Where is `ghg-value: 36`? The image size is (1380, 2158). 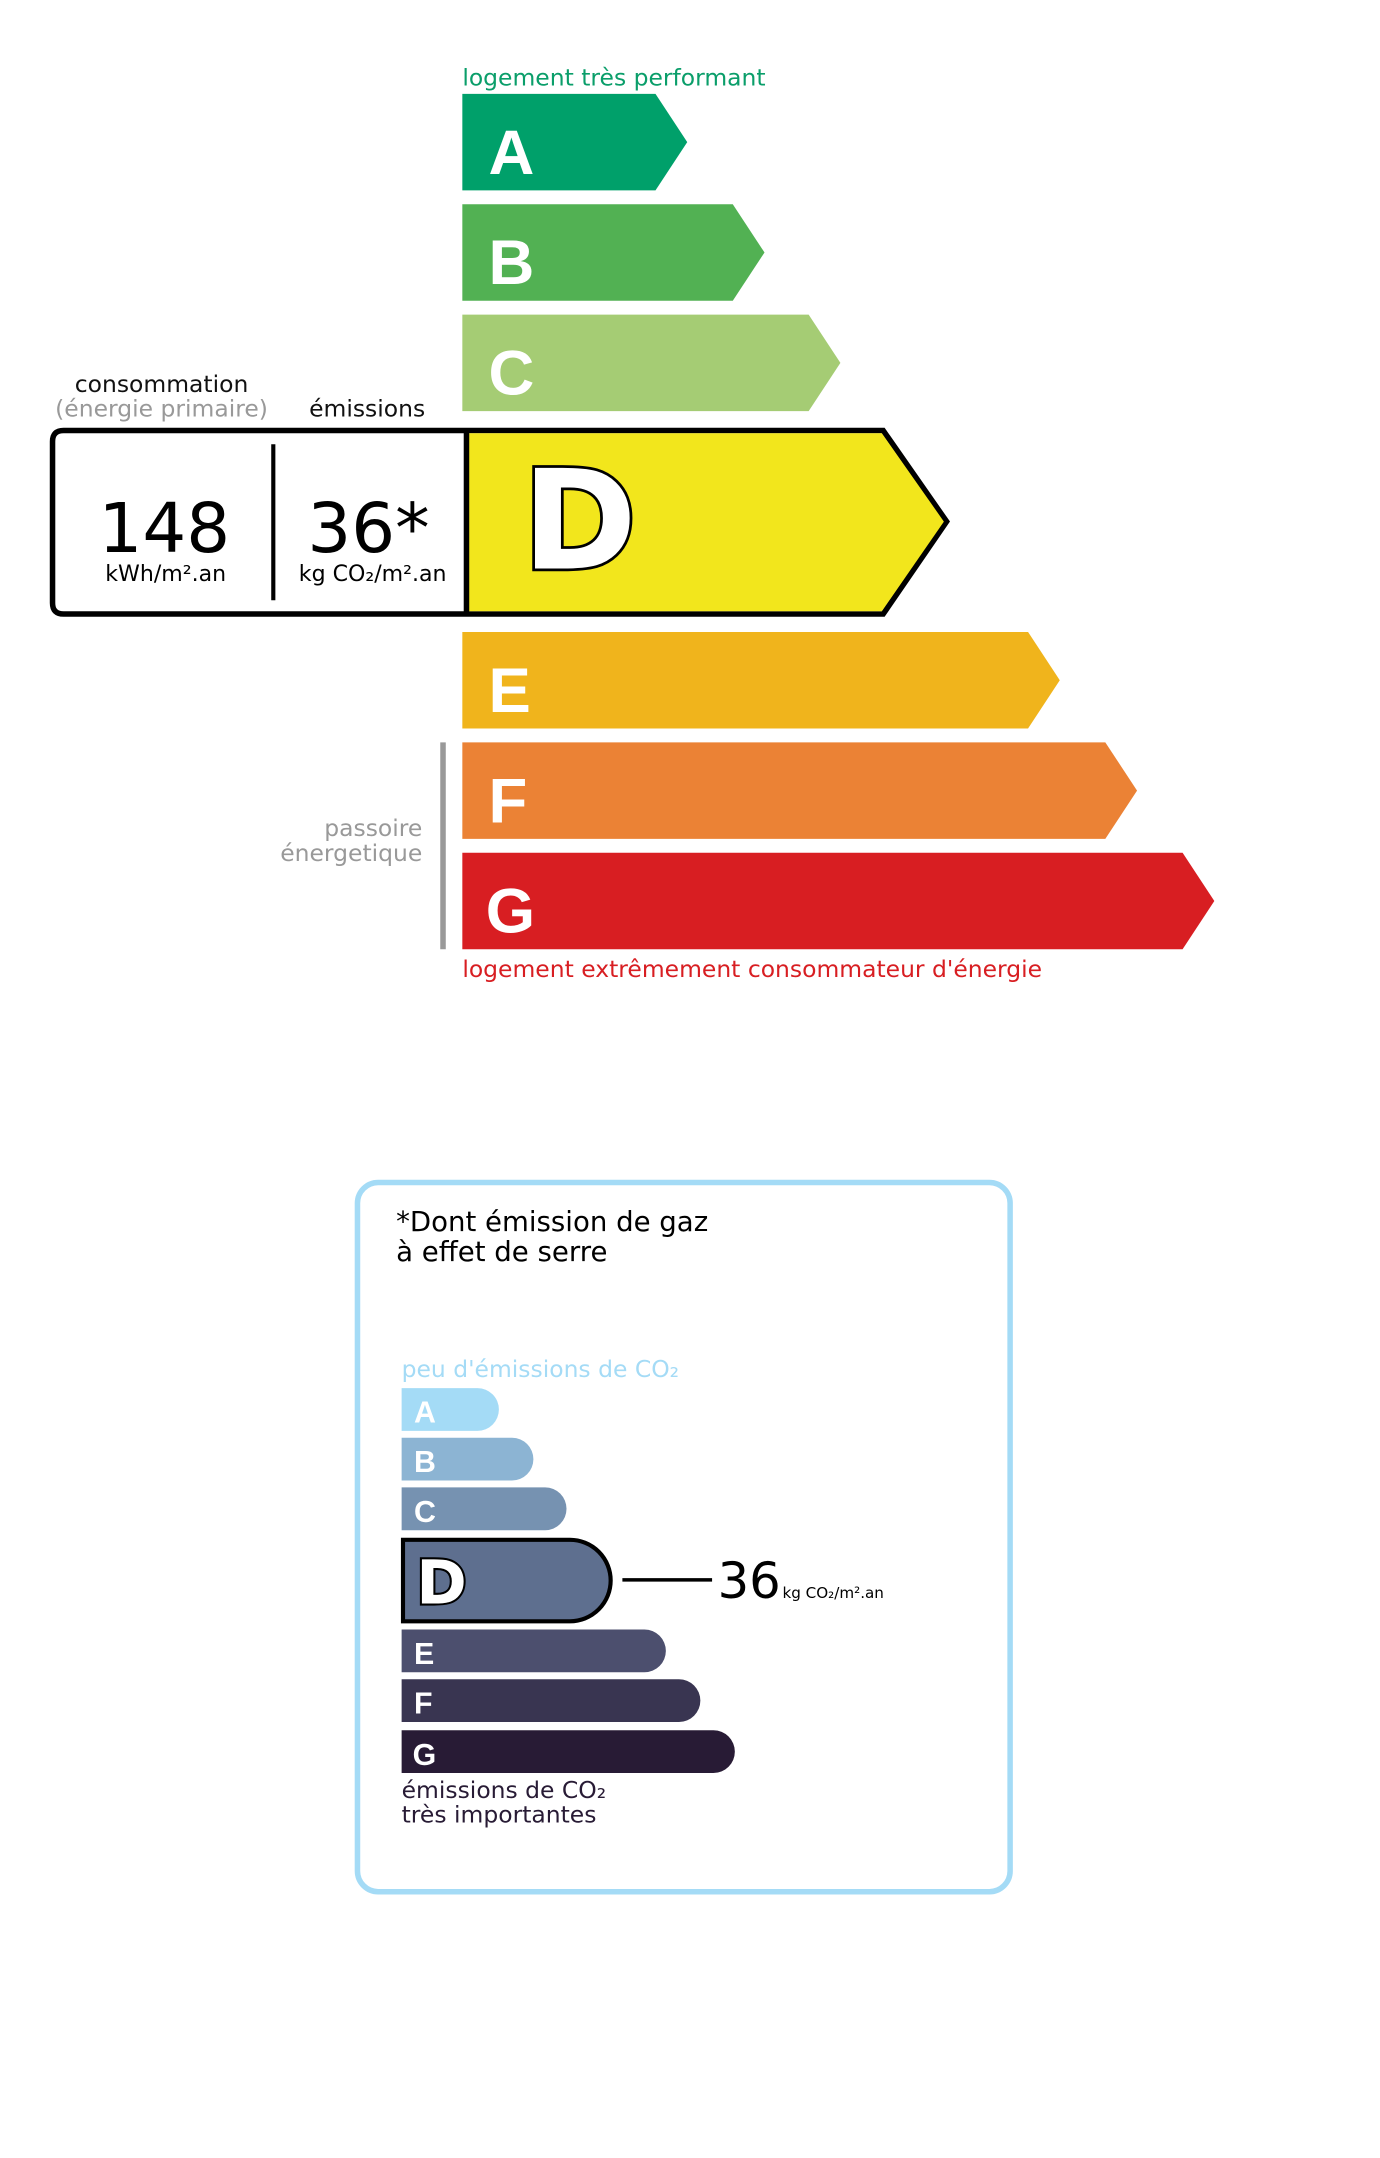 ghg-value: 36 is located at coordinates (749, 1581).